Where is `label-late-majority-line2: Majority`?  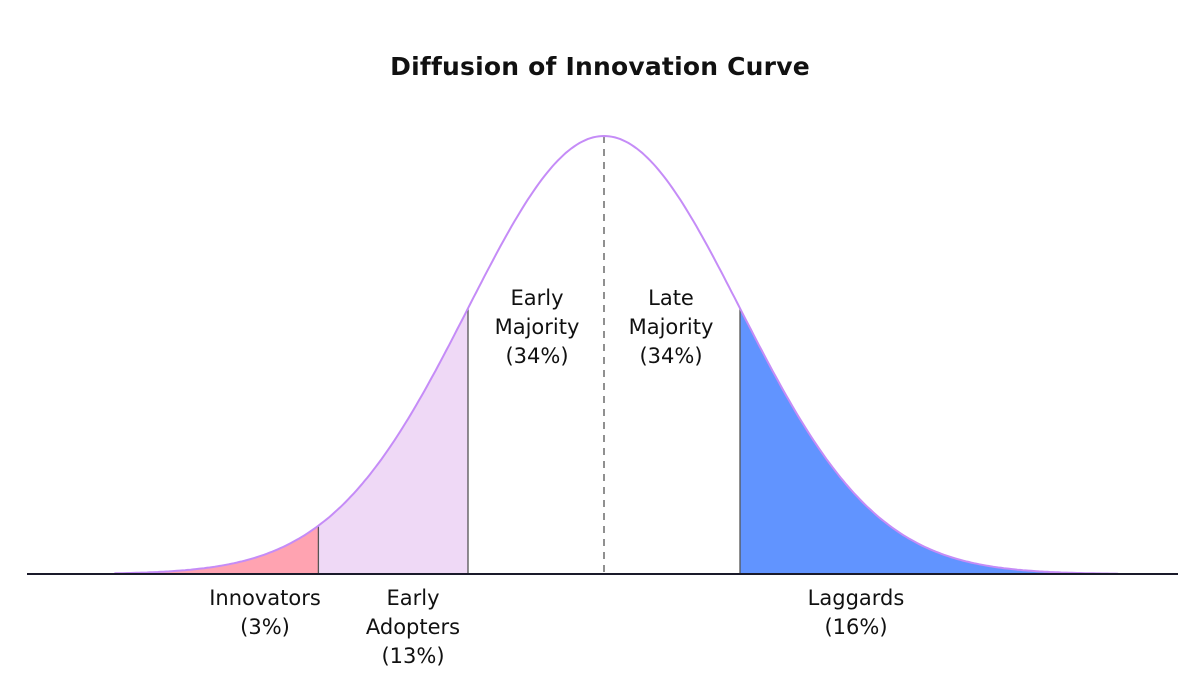
label-late-majority-line2: Majority is located at coordinates (671, 327).